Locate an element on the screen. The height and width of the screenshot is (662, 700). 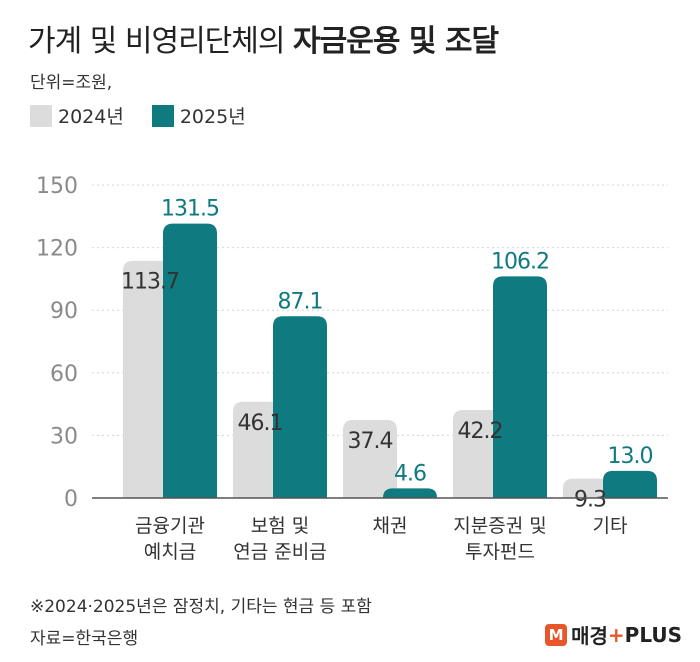
legend-item-2024: 2024년 is located at coordinates (77, 115).